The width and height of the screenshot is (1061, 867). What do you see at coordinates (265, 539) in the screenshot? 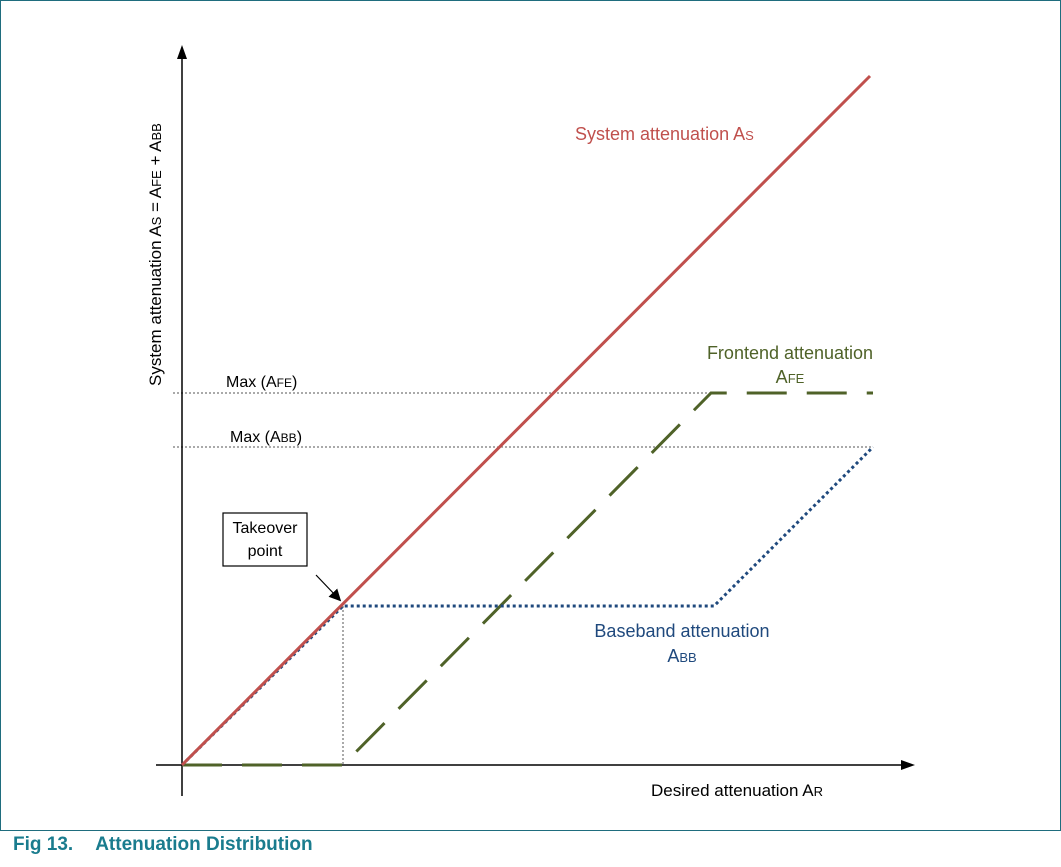
I see `takeover-callout-box` at bounding box center [265, 539].